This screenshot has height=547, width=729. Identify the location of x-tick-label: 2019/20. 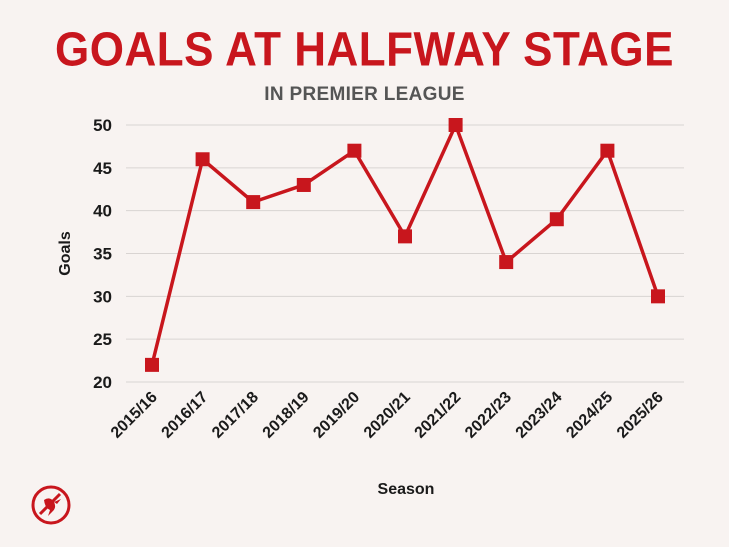
(336, 415).